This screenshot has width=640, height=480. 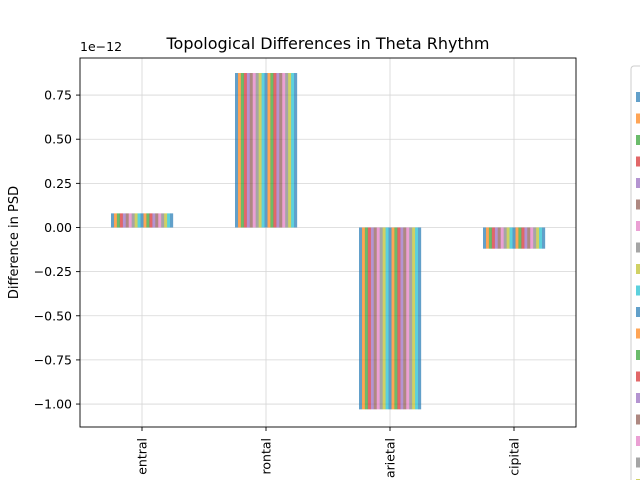 I want to click on y-tick-label: 0.50, so click(x=58, y=139).